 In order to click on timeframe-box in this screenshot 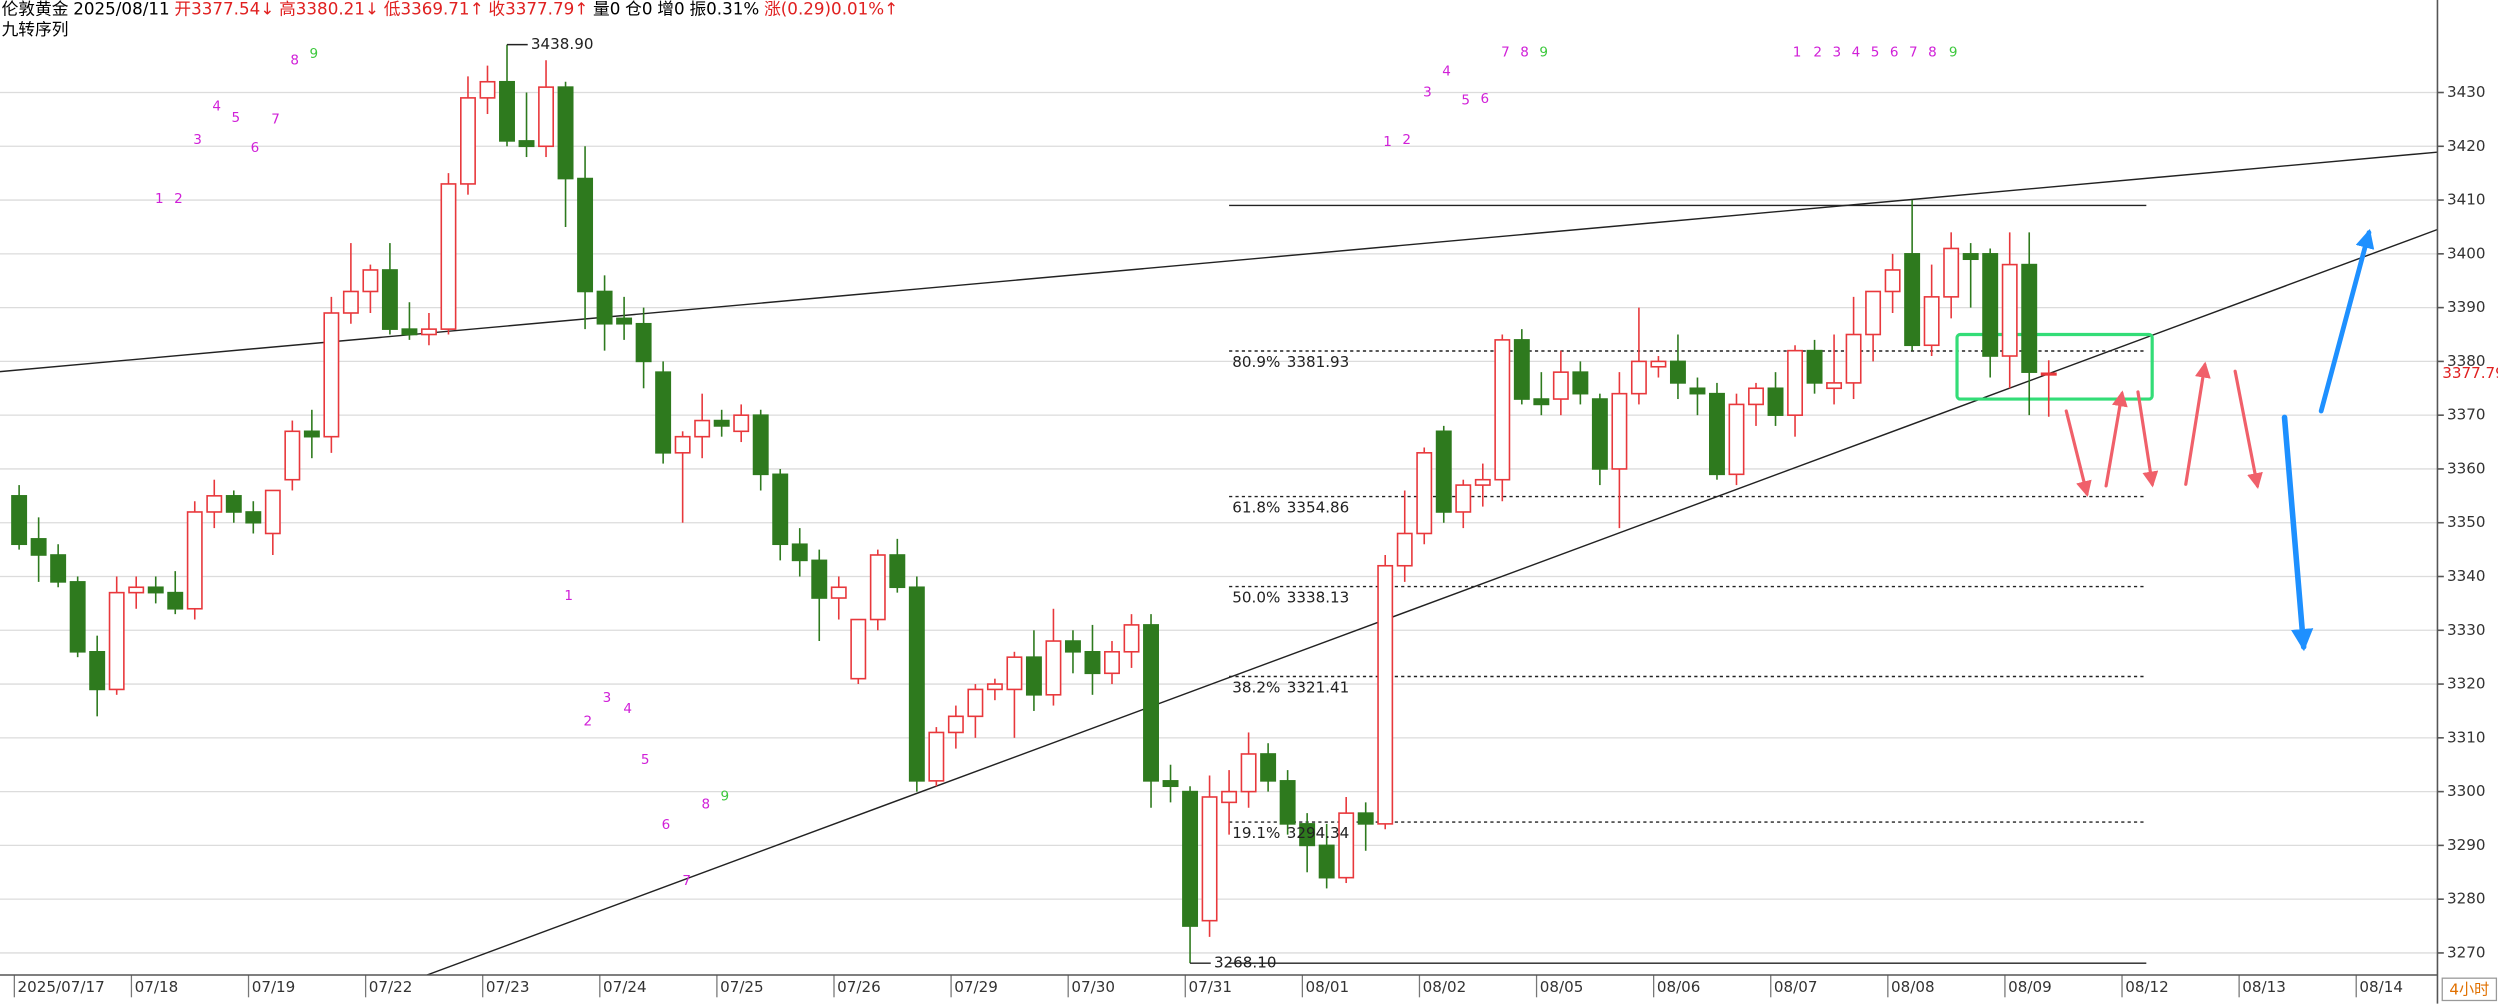, I will do `click(2469, 989)`.